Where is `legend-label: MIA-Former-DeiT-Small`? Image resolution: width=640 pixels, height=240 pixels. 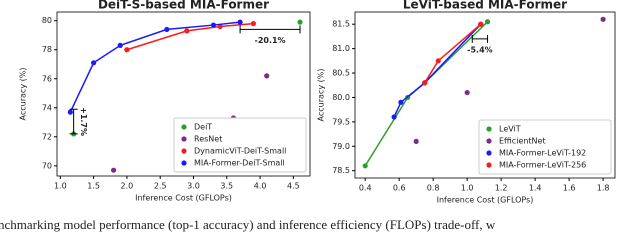 legend-label: MIA-Former-DeiT-Small is located at coordinates (239, 163).